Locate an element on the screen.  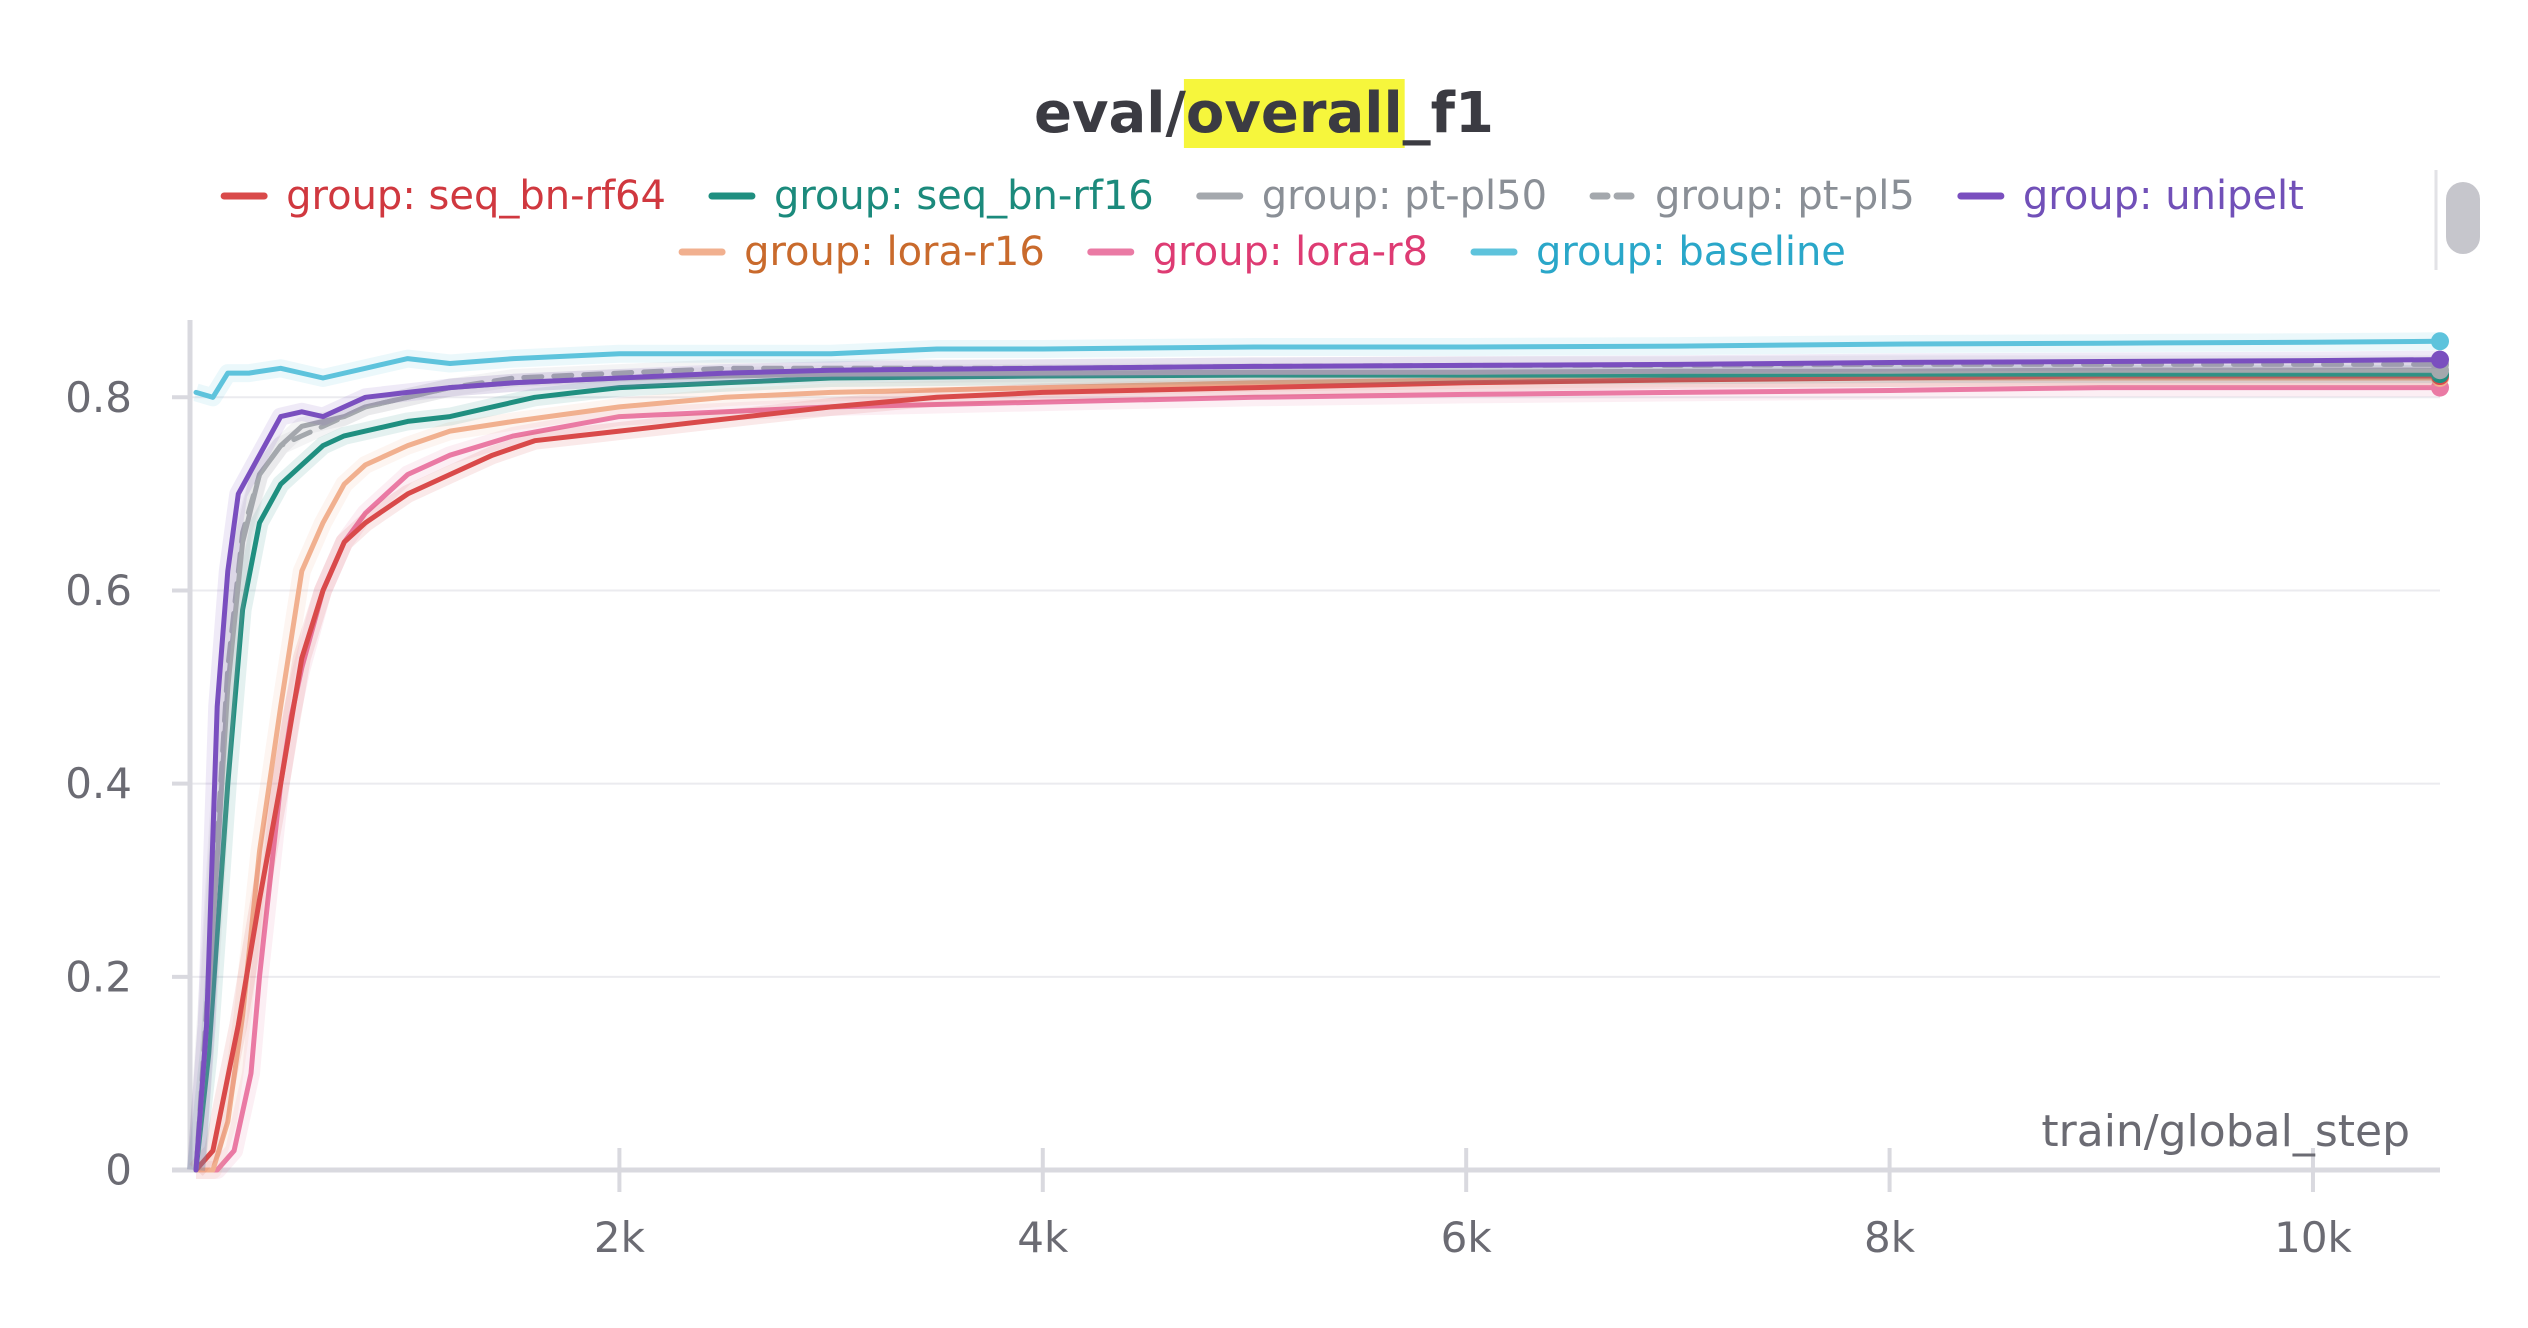
x-tick-label-1: 4k is located at coordinates (1043, 1237).